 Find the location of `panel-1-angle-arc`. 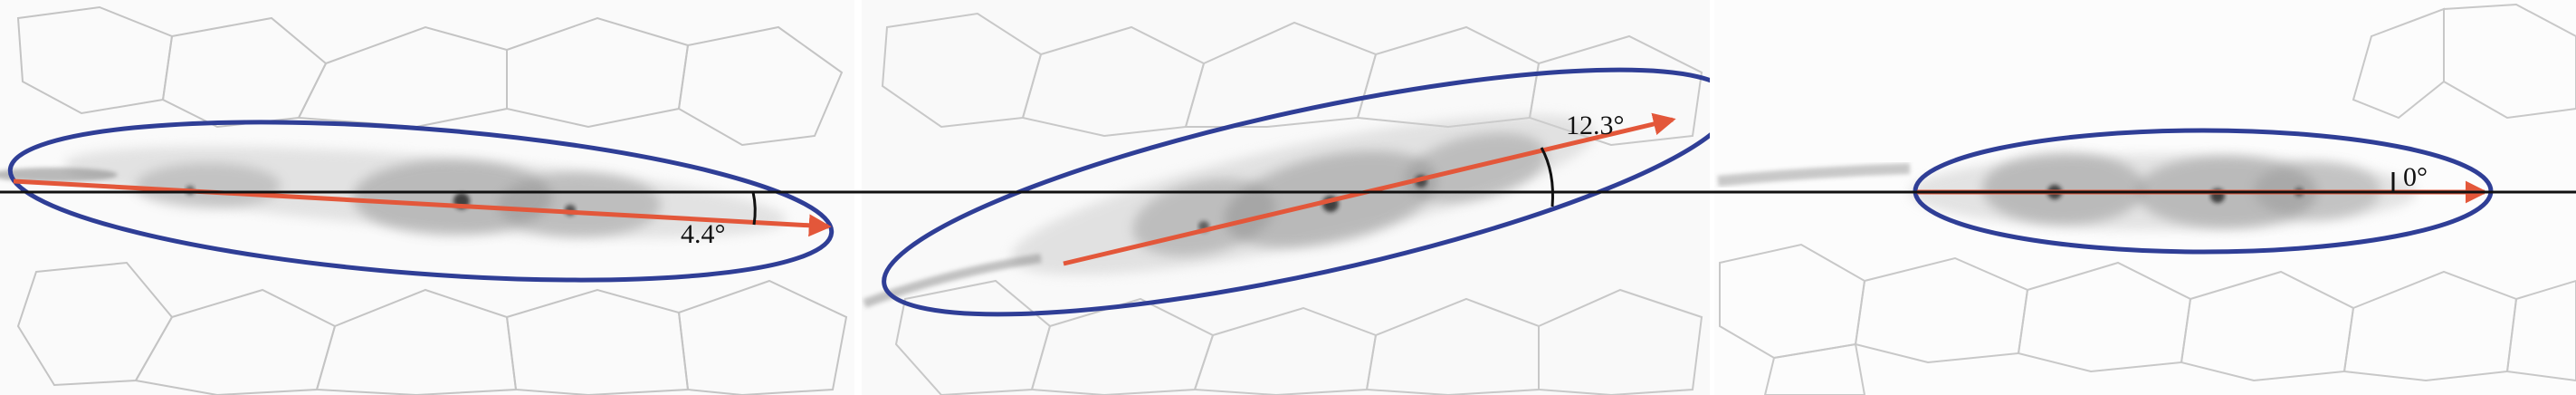

panel-1-angle-arc is located at coordinates (754, 208).